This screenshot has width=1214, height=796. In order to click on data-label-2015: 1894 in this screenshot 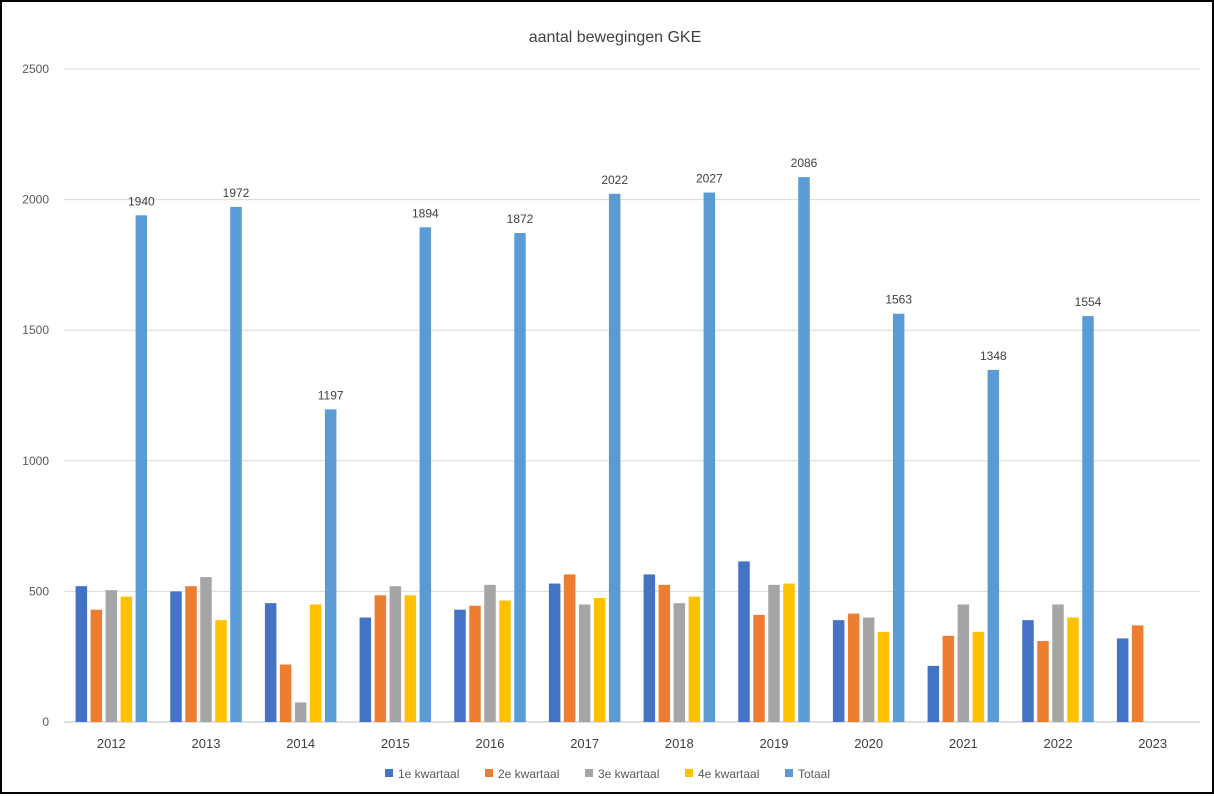, I will do `click(425, 213)`.